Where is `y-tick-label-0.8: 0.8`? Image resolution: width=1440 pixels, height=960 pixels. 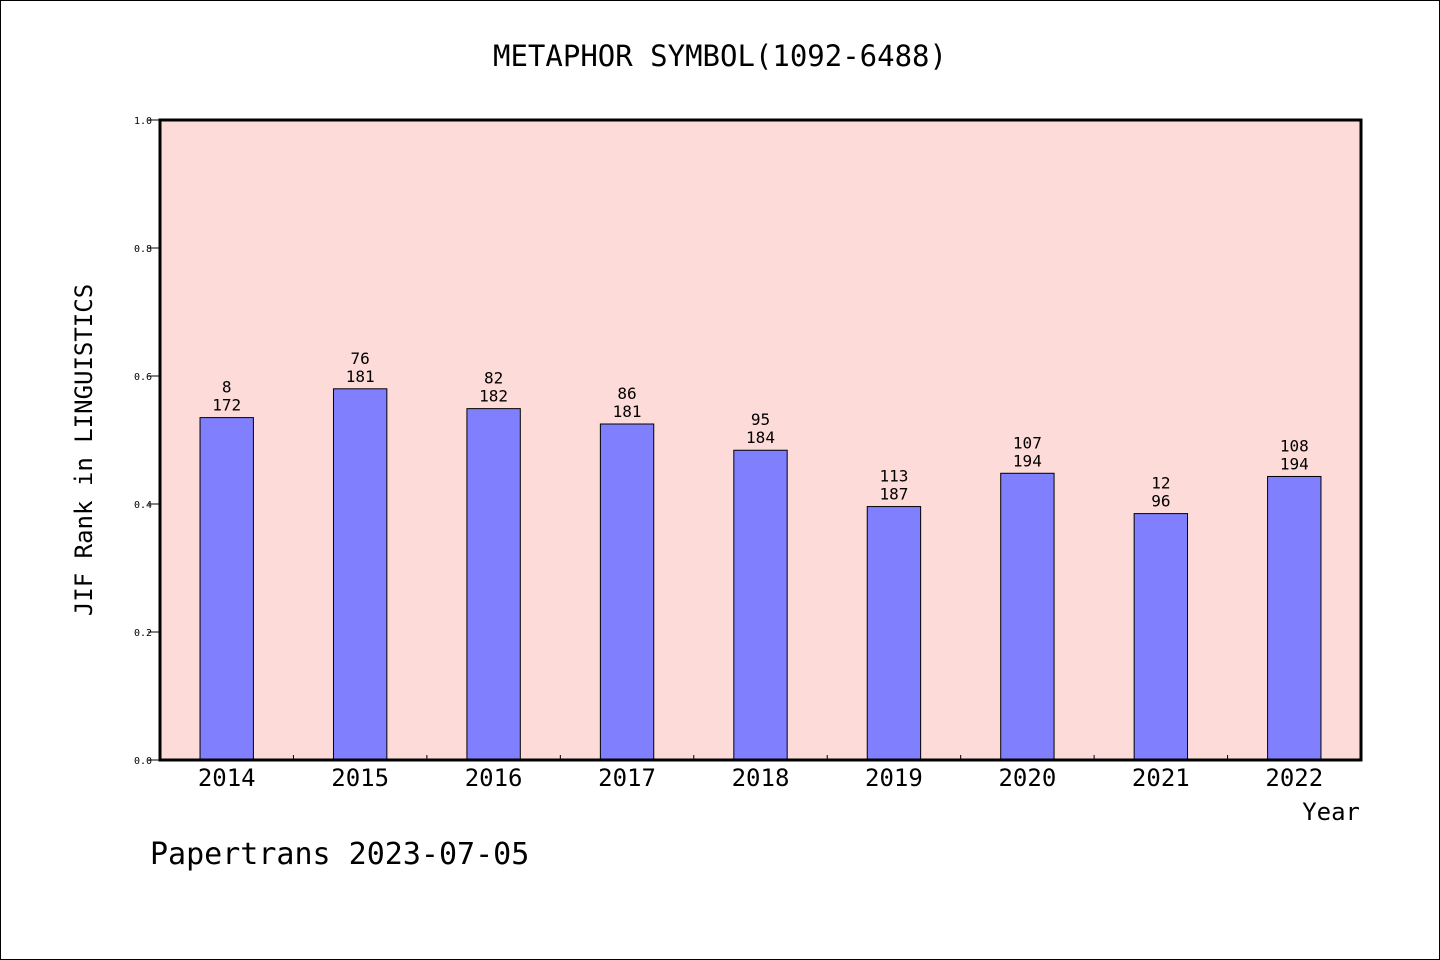
y-tick-label-0.8: 0.8 is located at coordinates (143, 249).